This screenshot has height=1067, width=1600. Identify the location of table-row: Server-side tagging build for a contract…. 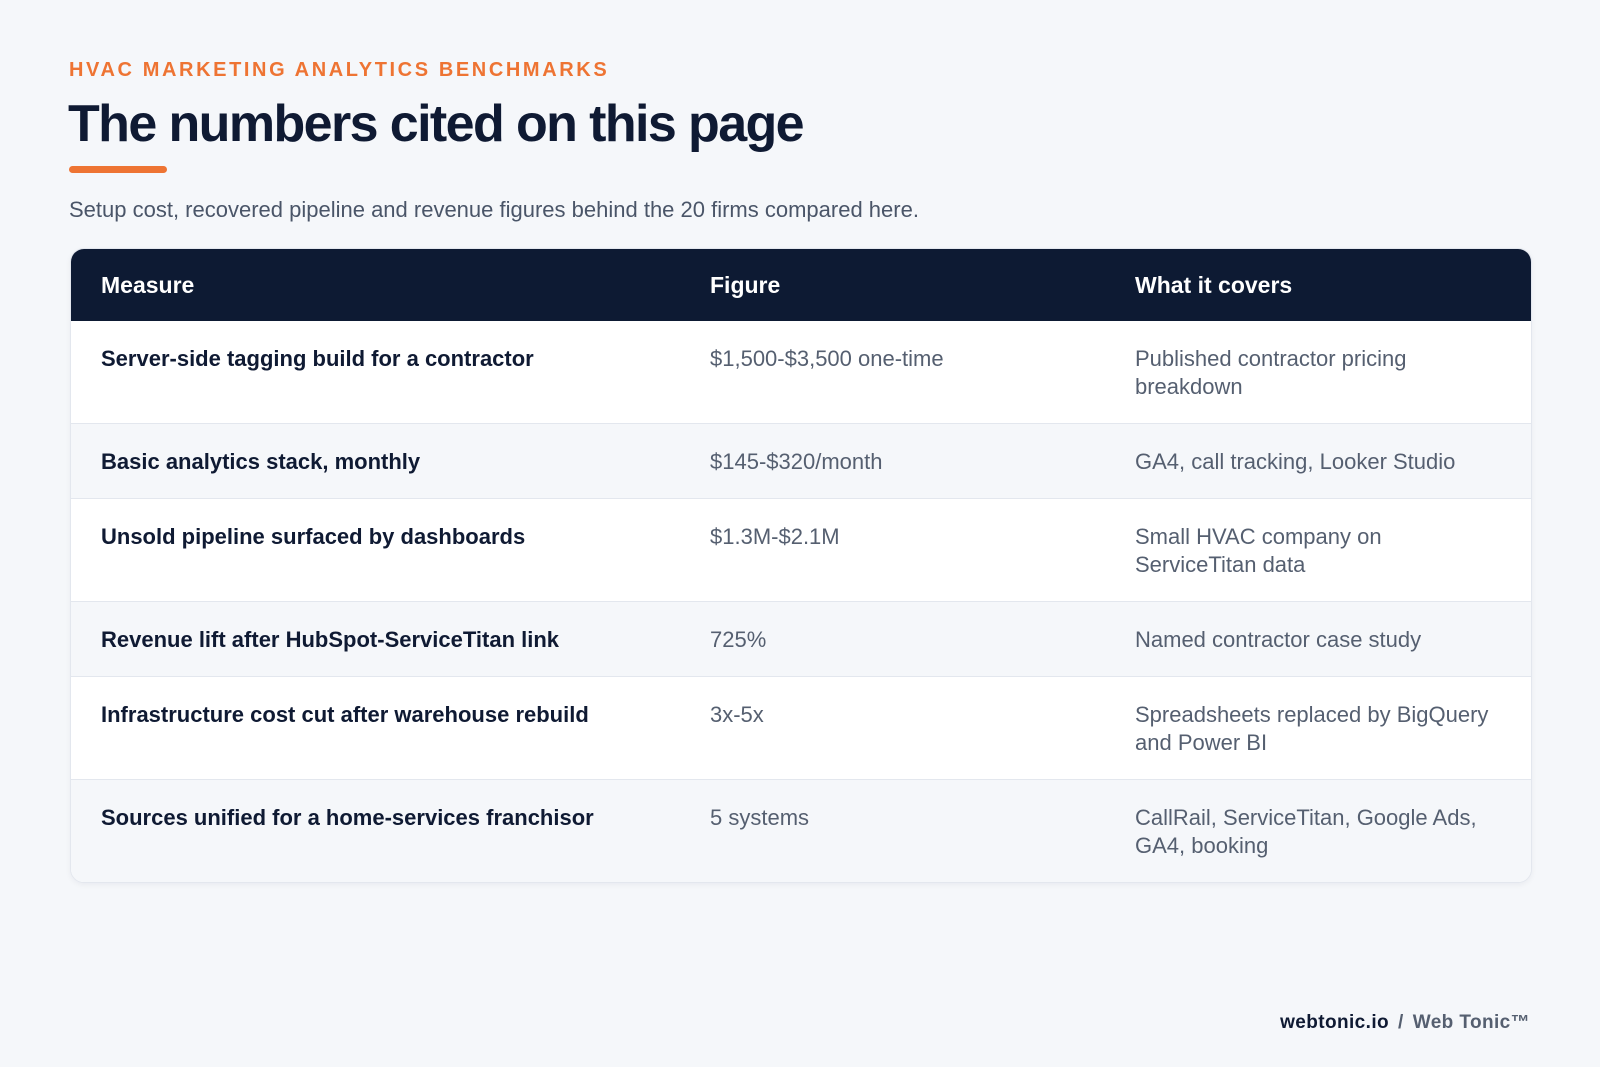
(801, 372).